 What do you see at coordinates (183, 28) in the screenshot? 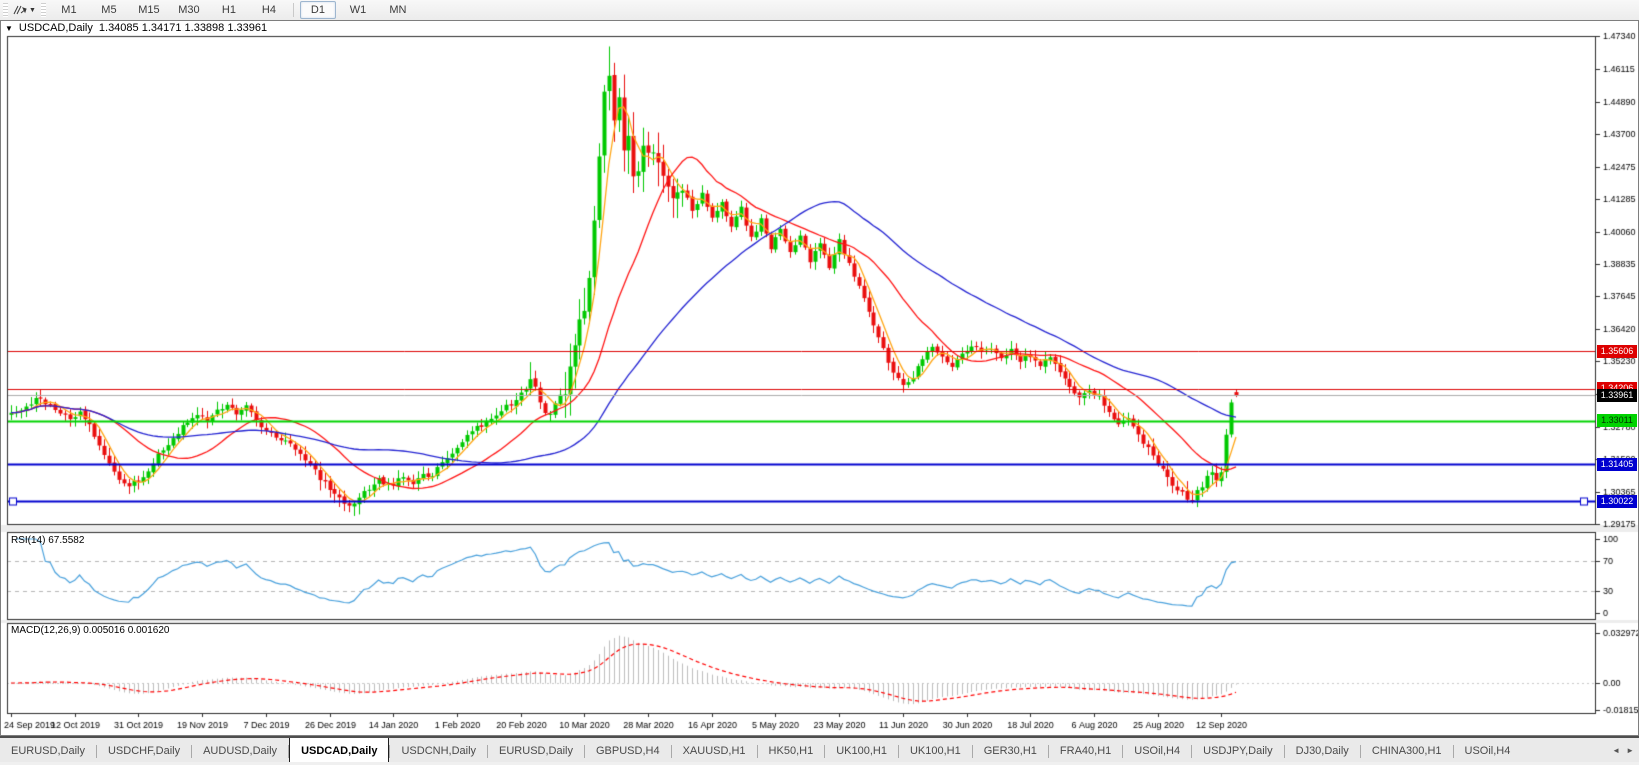
I see `chart-ohlc-values: 1.34085 1.34171 1.33898 1.33961` at bounding box center [183, 28].